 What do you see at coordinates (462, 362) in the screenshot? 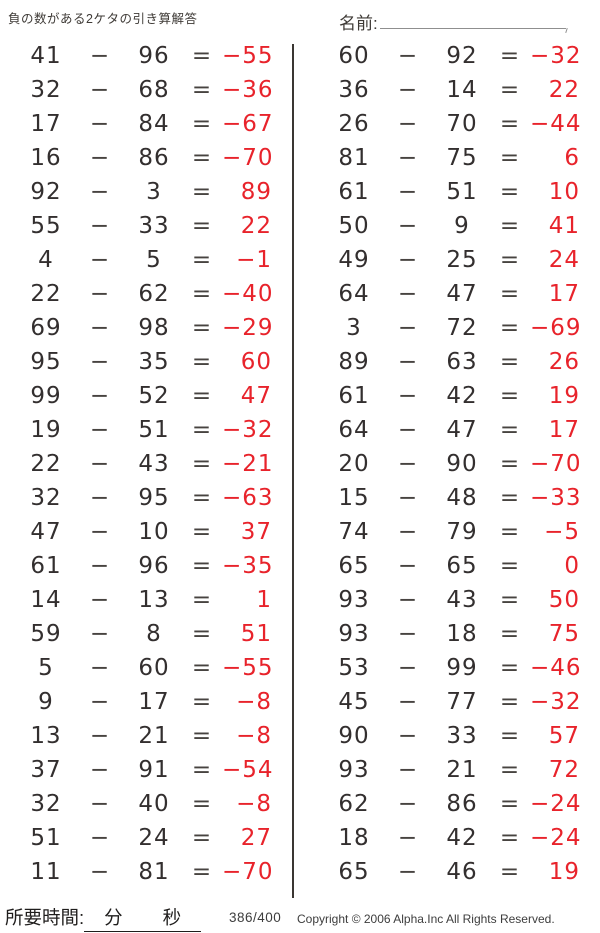
I see `subtrahend: 63` at bounding box center [462, 362].